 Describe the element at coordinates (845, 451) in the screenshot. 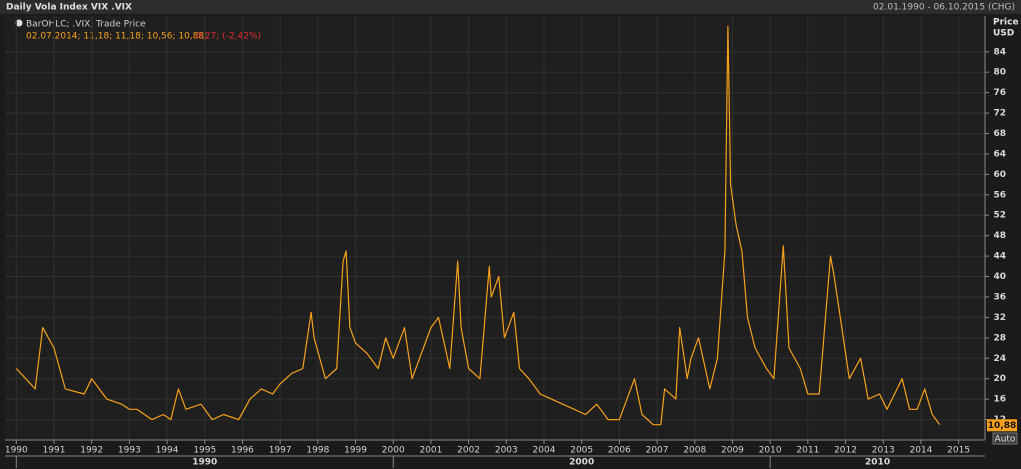

I see `x-tick-label: 2012` at that location.